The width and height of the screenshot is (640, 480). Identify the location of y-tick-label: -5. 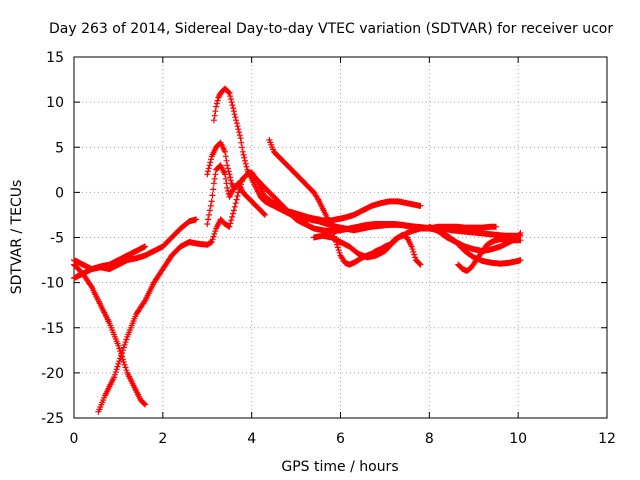
(57, 239).